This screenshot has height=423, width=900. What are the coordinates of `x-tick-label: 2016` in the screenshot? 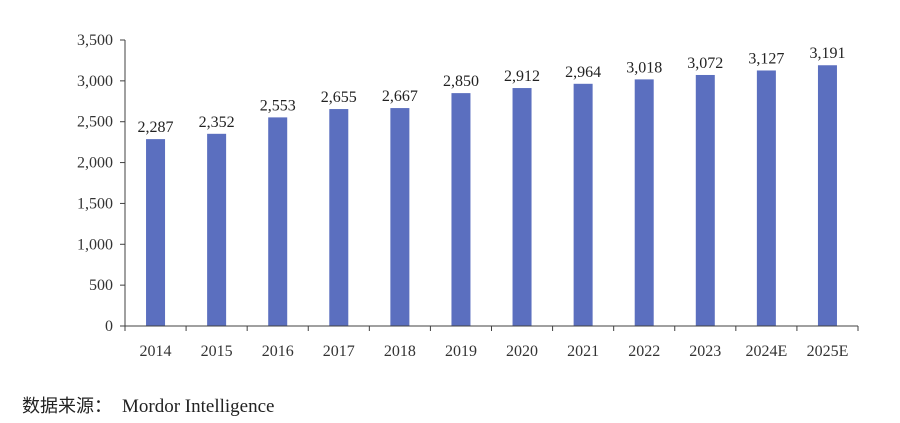 It's located at (278, 351).